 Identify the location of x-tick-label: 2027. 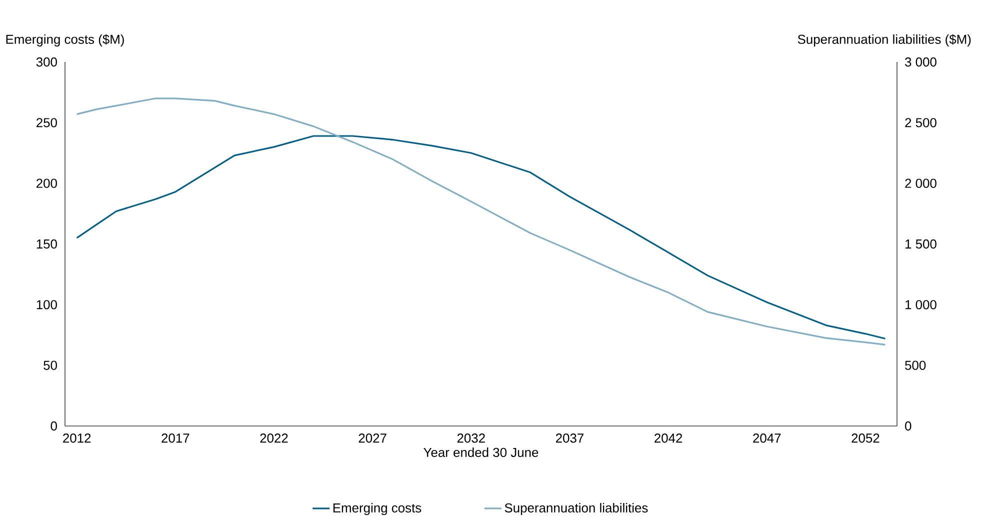
(372, 438).